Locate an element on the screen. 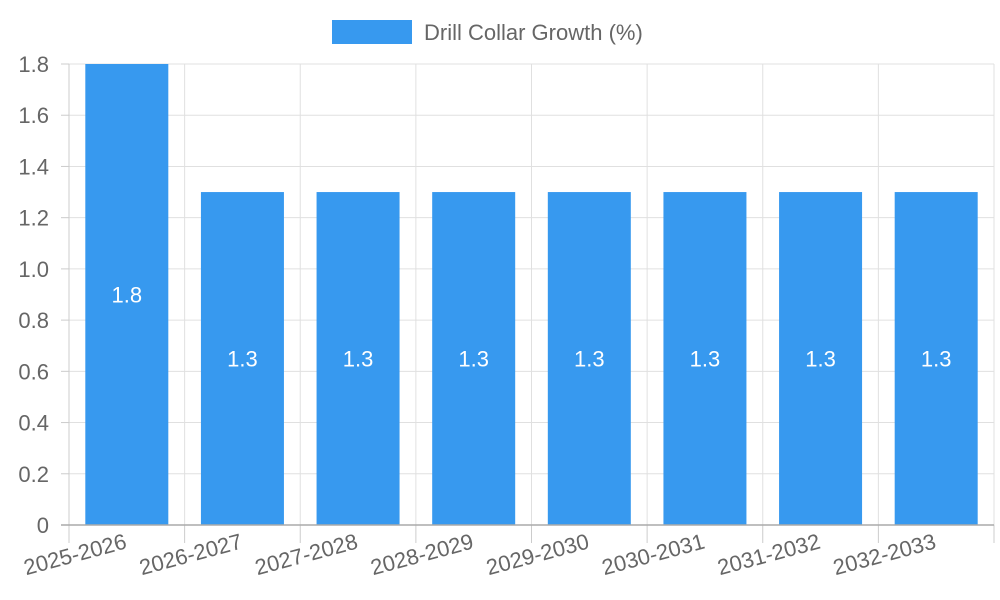 This screenshot has height=600, width=1000. x-tick-label: 2030-2031 is located at coordinates (653, 554).